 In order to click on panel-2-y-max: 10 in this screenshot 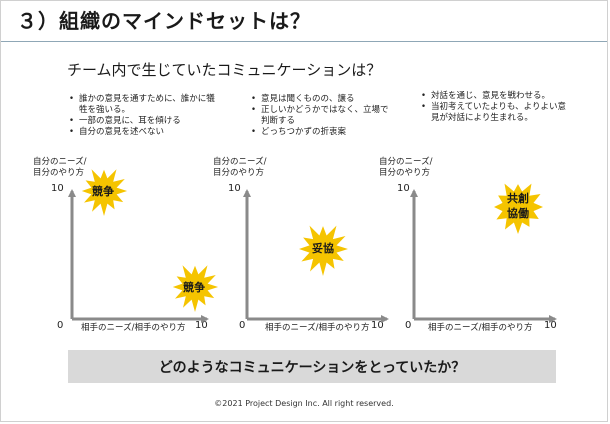, I will do `click(234, 188)`.